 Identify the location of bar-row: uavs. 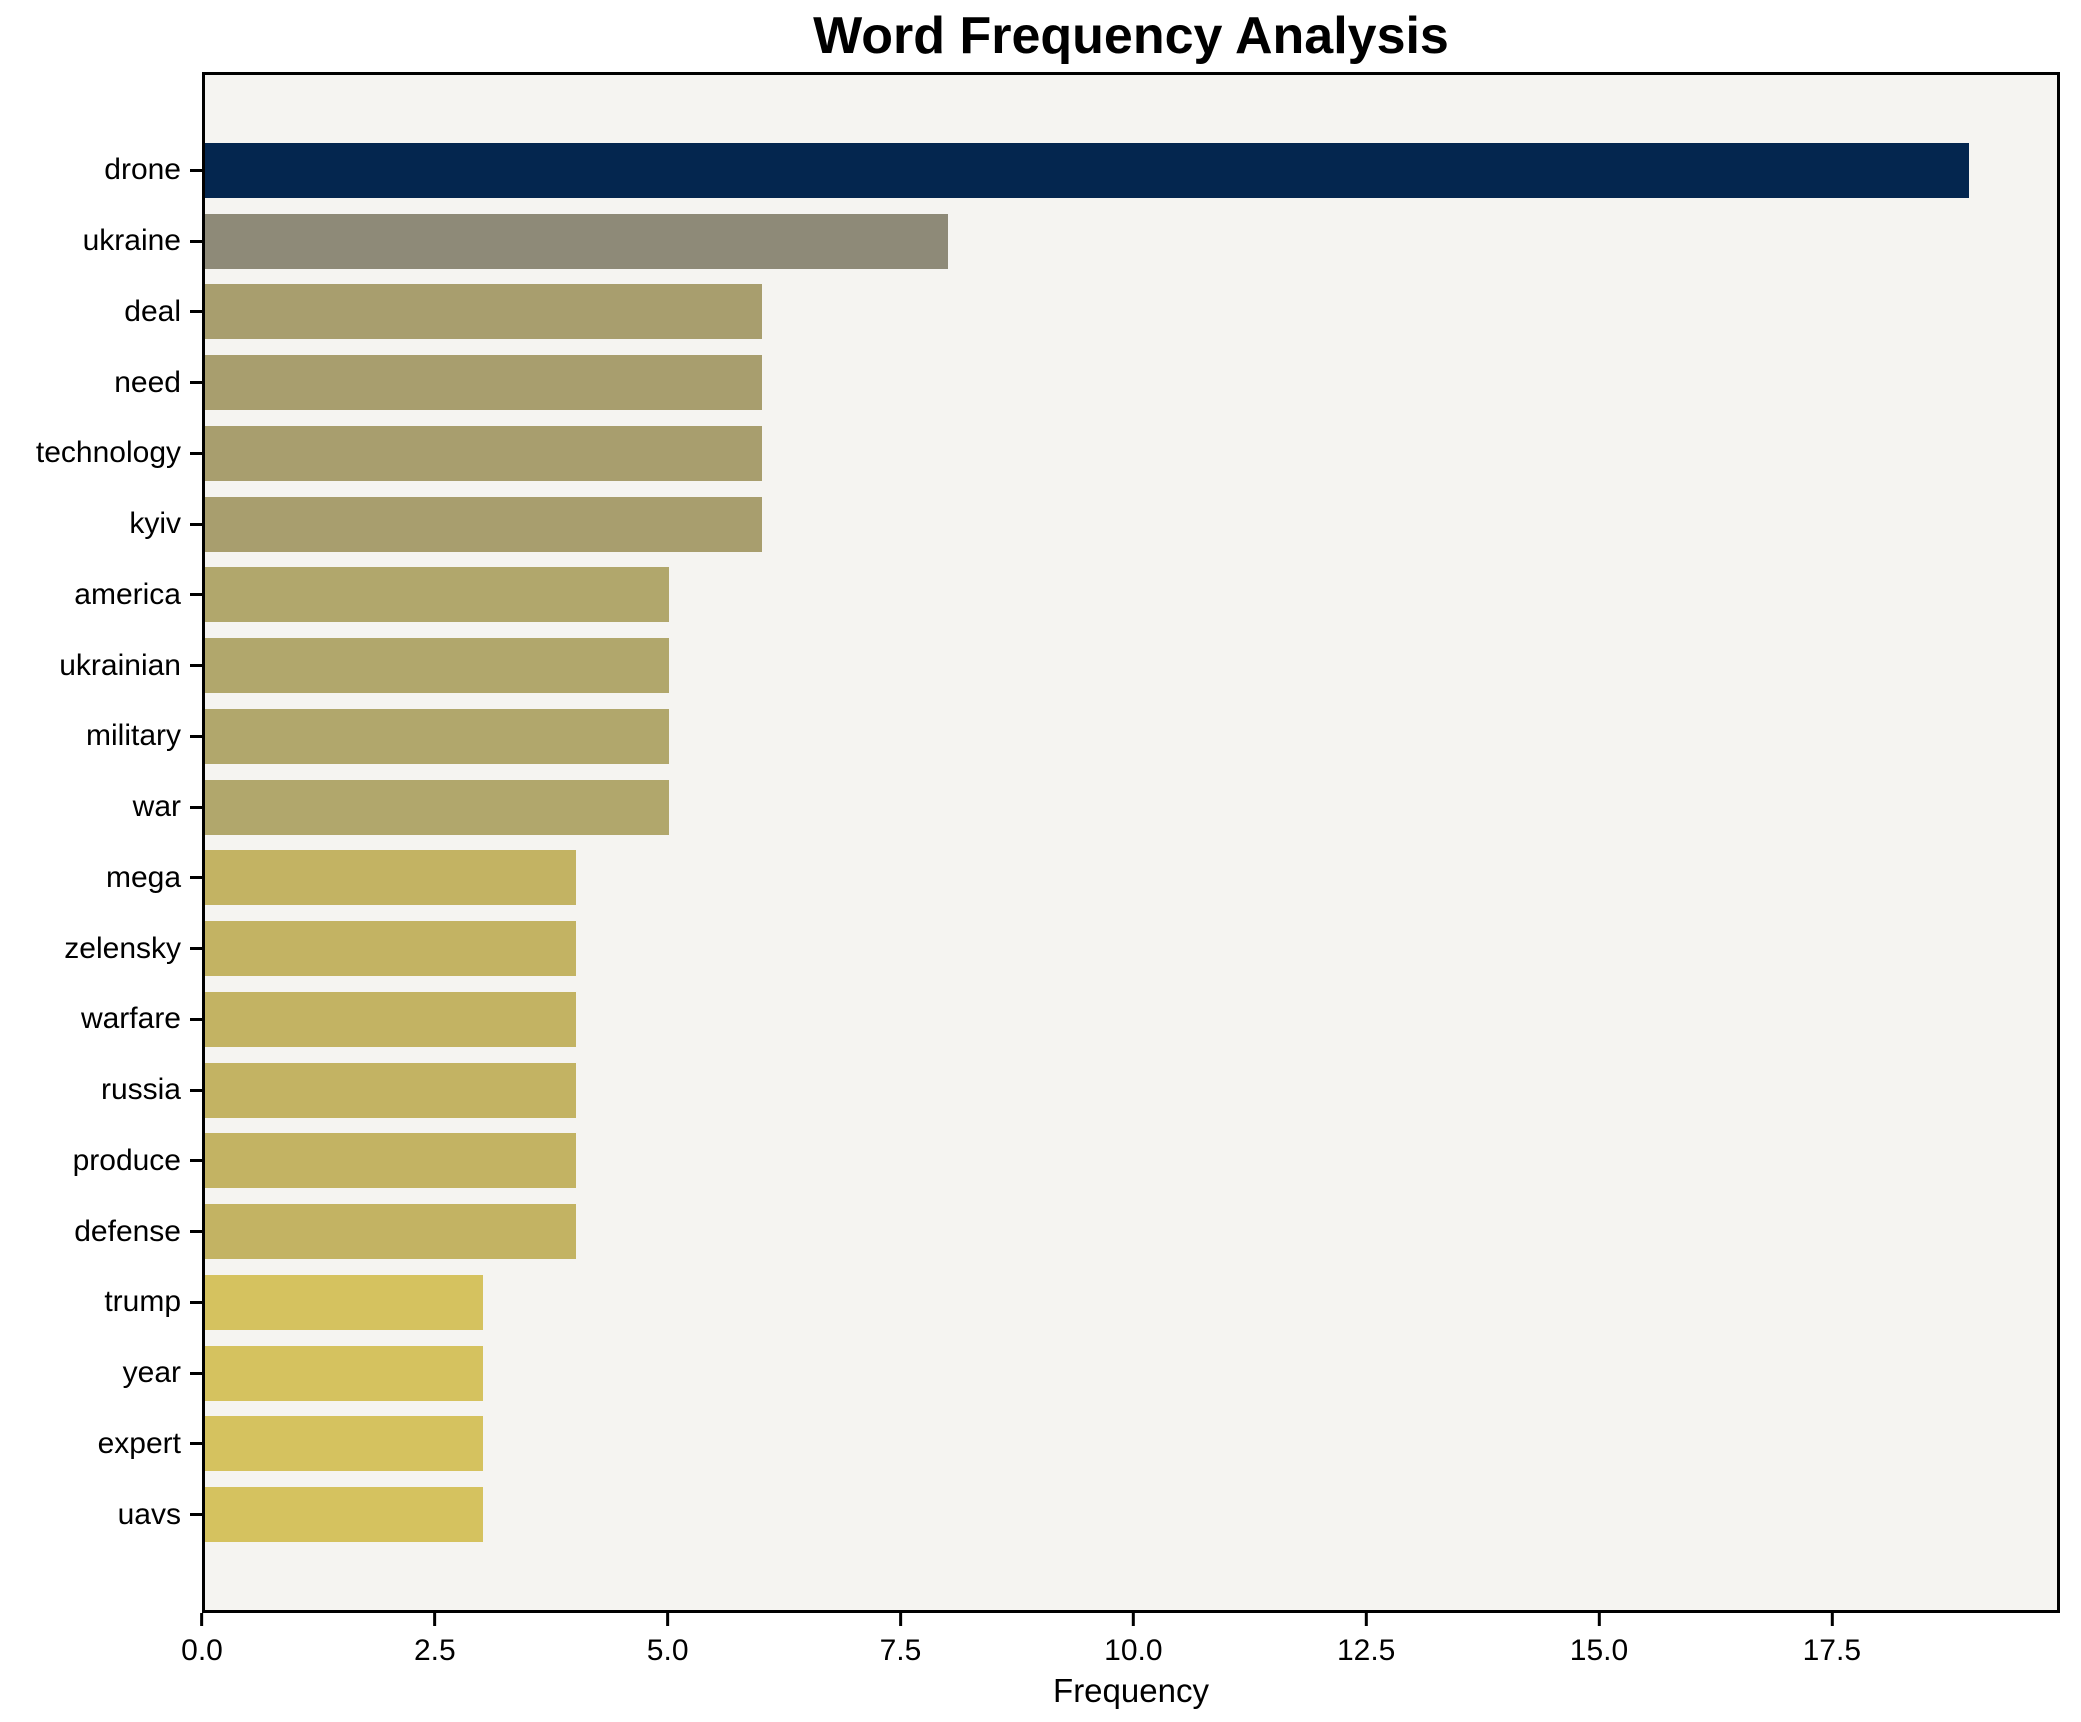
(1087, 1514).